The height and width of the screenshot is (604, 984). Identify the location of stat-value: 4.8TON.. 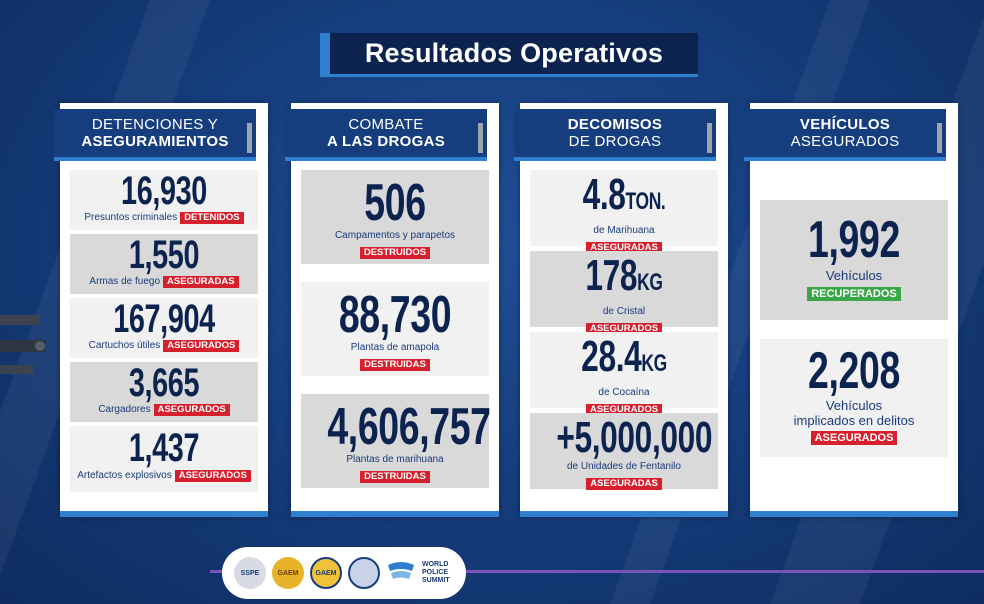
(624, 194).